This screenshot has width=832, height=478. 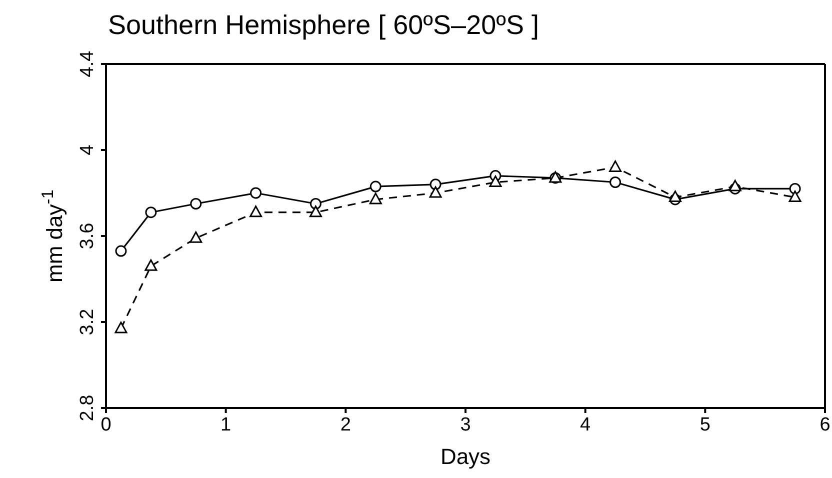 I want to click on x-tick-label: 3, so click(x=465, y=425).